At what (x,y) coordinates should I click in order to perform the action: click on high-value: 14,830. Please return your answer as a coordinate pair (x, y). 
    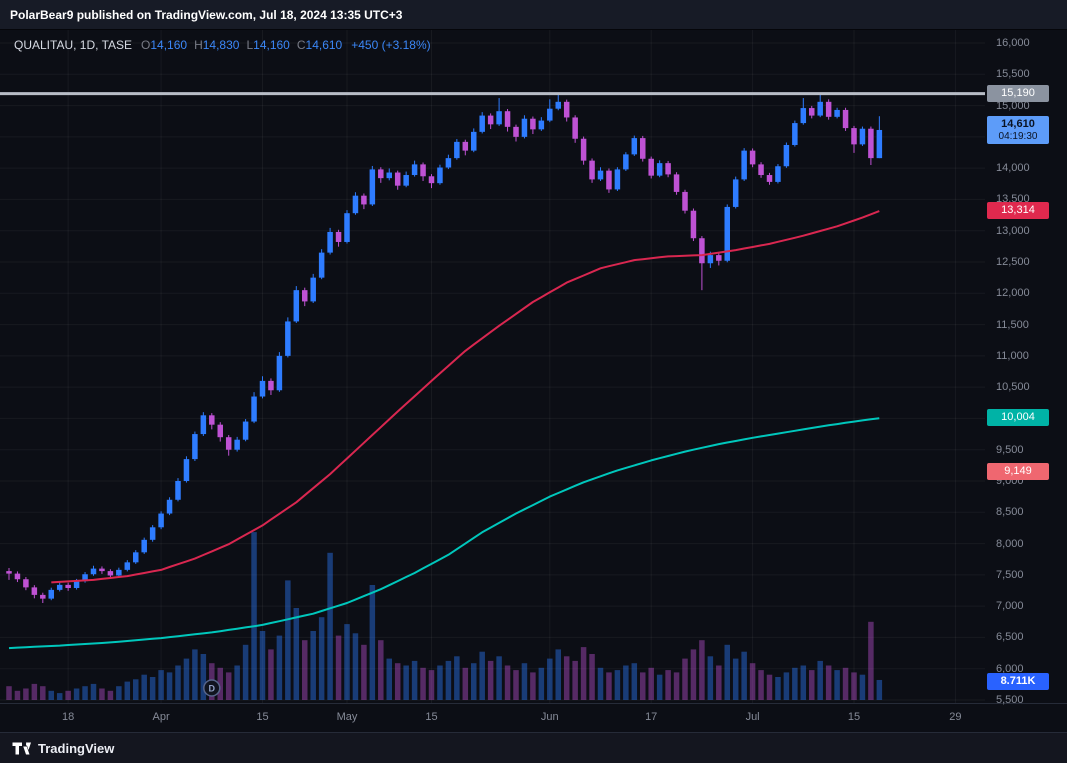
    Looking at the image, I should click on (221, 45).